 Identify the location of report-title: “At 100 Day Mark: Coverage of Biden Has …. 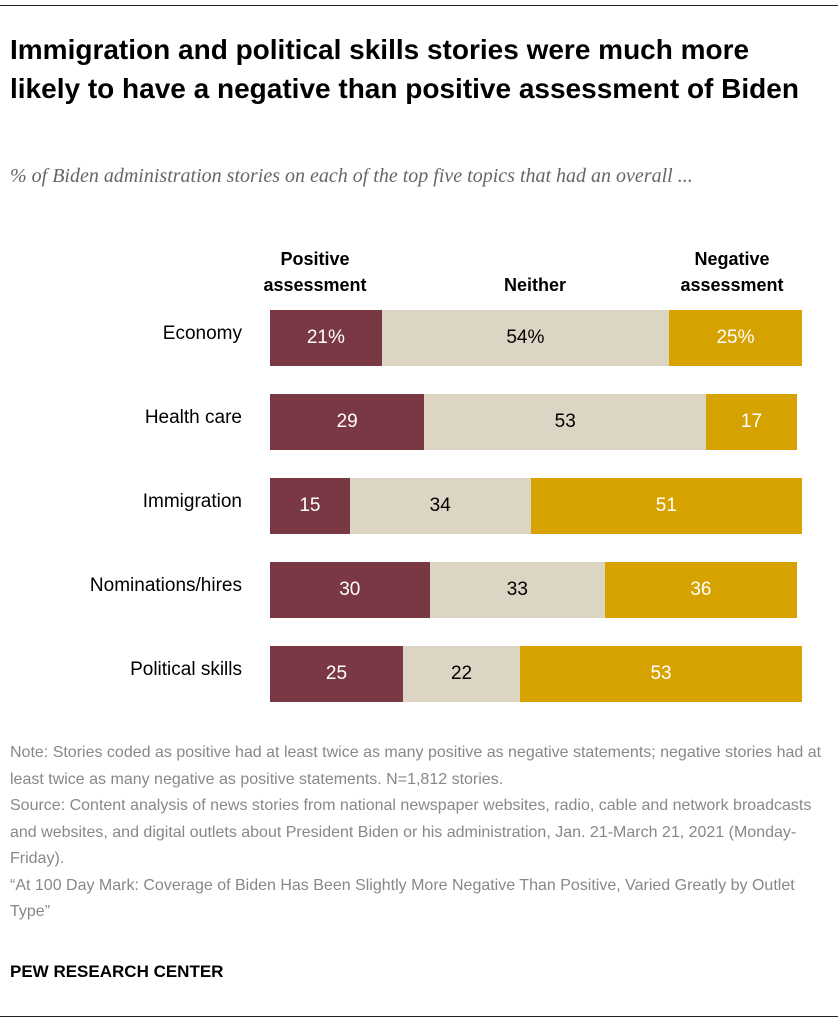
(402, 898).